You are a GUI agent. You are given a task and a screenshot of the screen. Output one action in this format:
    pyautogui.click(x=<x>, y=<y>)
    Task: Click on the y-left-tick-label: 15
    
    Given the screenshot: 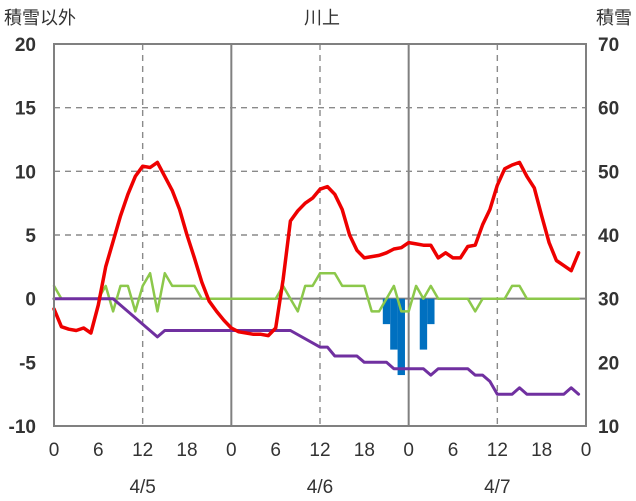 What is the action you would take?
    pyautogui.click(x=26, y=109)
    